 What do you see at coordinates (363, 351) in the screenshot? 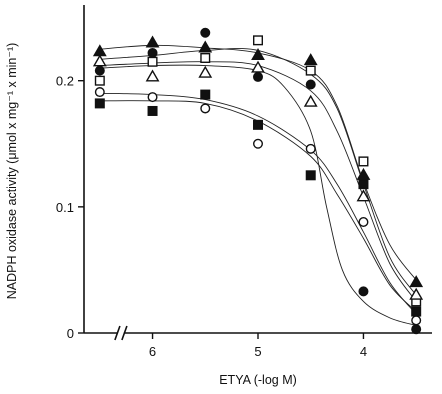
I see `x-tick-label: 4` at bounding box center [363, 351].